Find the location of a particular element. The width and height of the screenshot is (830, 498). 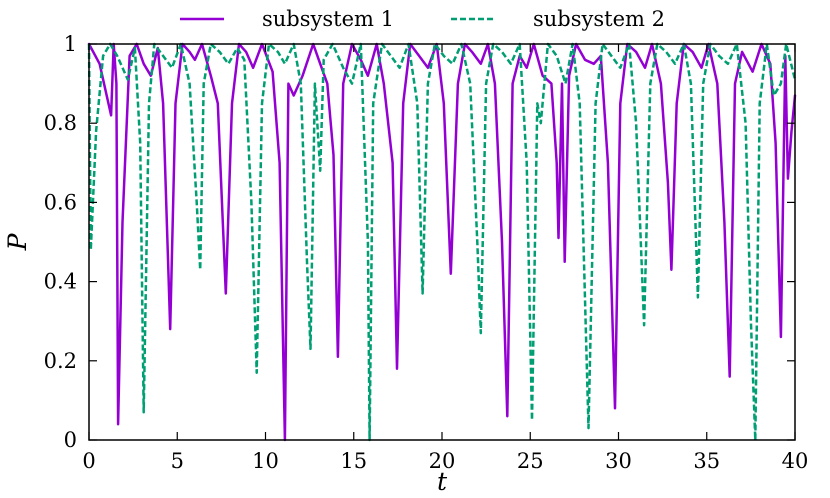

x-tick-label: 0 is located at coordinates (88, 461).